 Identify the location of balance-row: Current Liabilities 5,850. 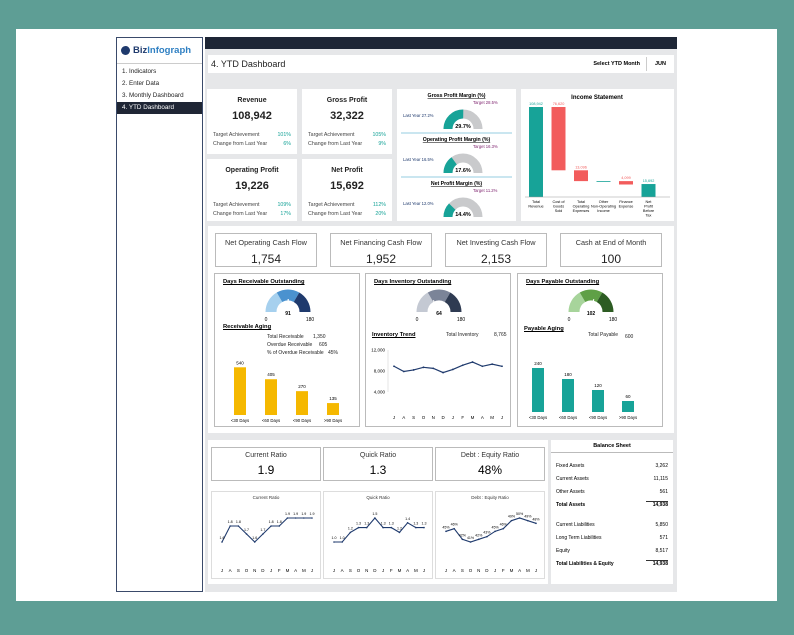
(612, 524).